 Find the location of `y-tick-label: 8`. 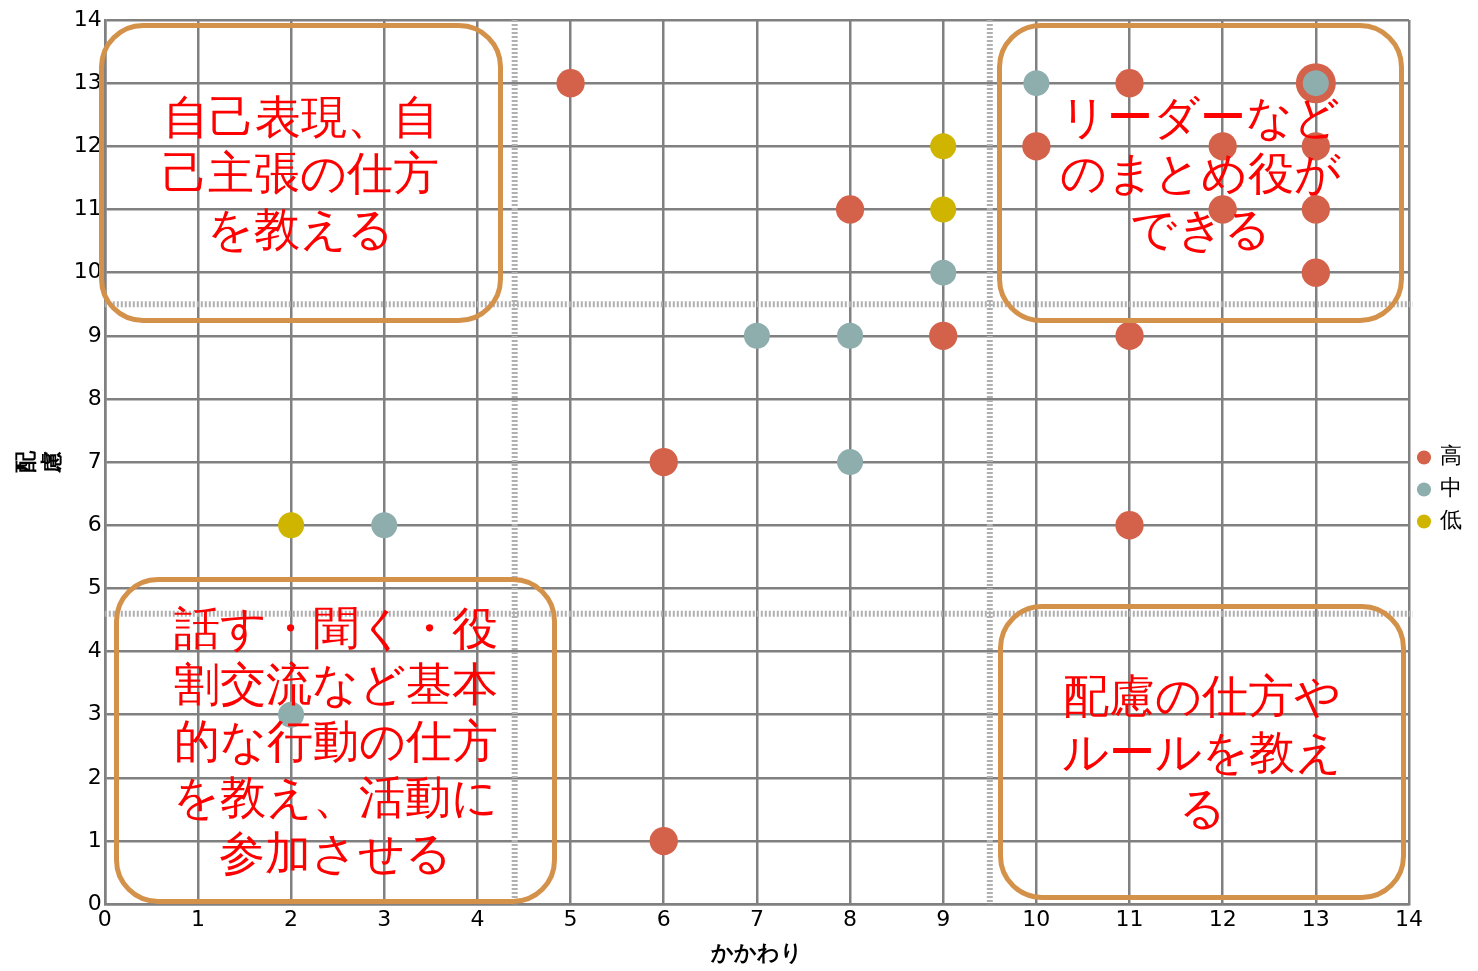

y-tick-label: 8 is located at coordinates (94, 397).